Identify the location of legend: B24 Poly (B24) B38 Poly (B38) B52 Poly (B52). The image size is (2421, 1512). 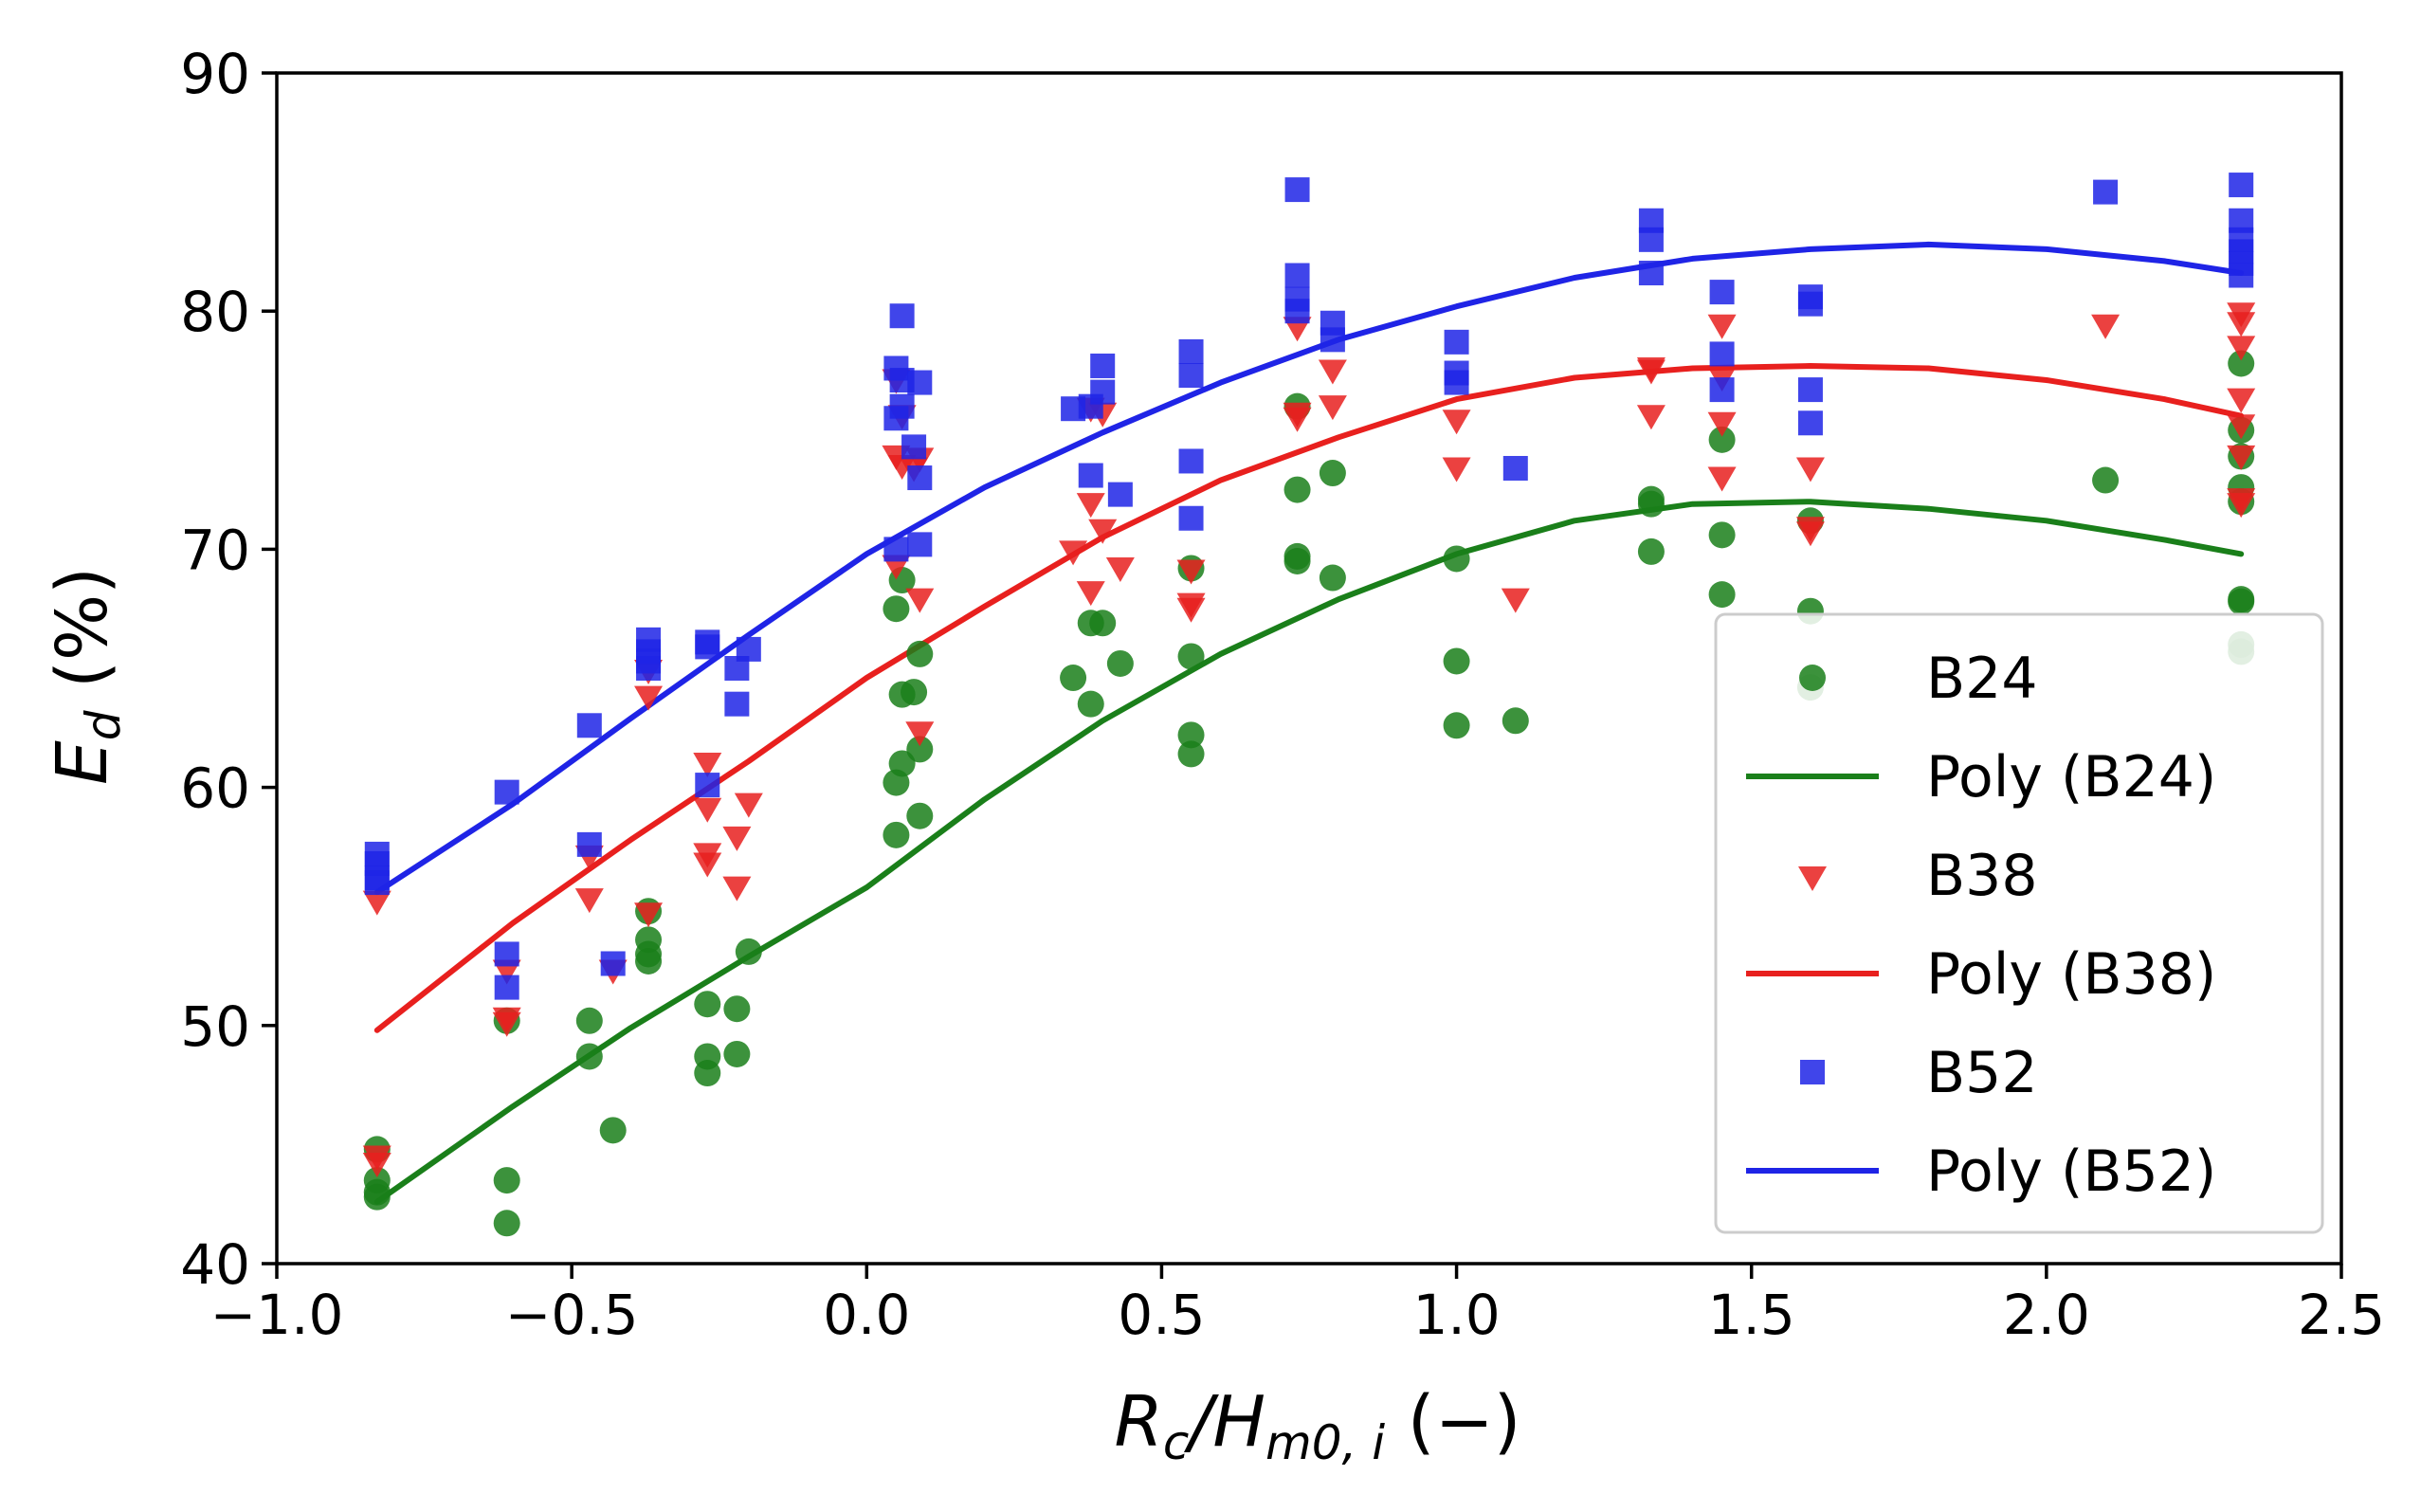
(2019, 923).